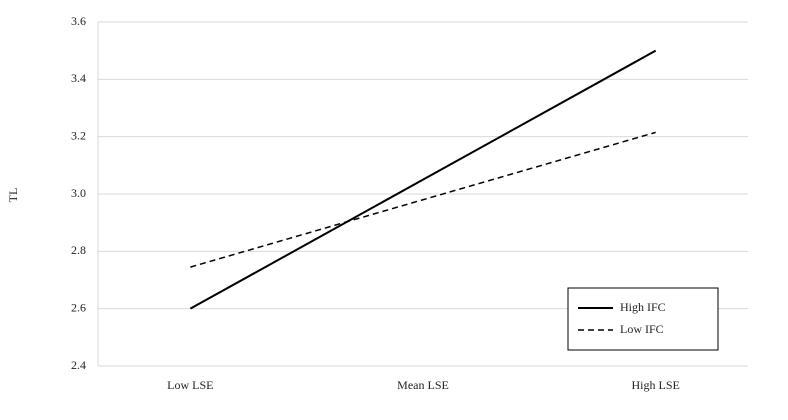 This screenshot has height=420, width=788. What do you see at coordinates (423, 385) in the screenshot?
I see `x-tick-label: Mean LSE` at bounding box center [423, 385].